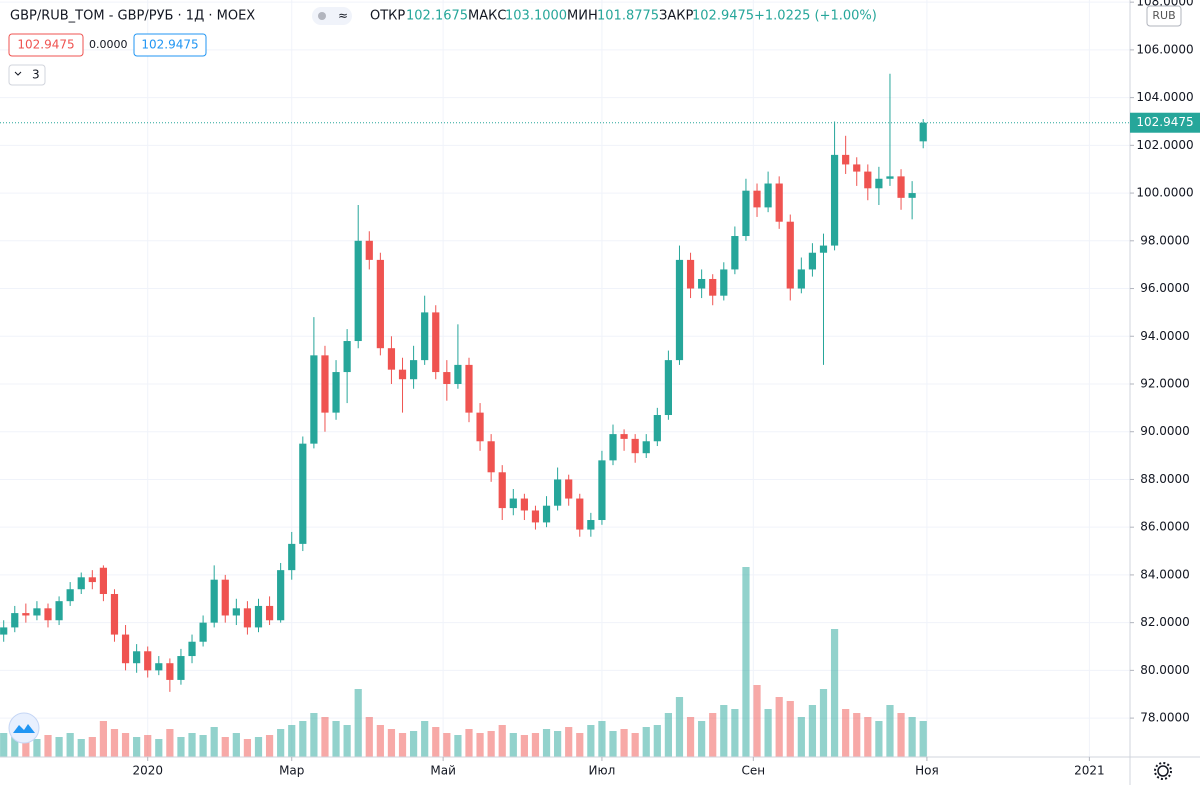  I want to click on bid-value: 102.9475, so click(45, 45).